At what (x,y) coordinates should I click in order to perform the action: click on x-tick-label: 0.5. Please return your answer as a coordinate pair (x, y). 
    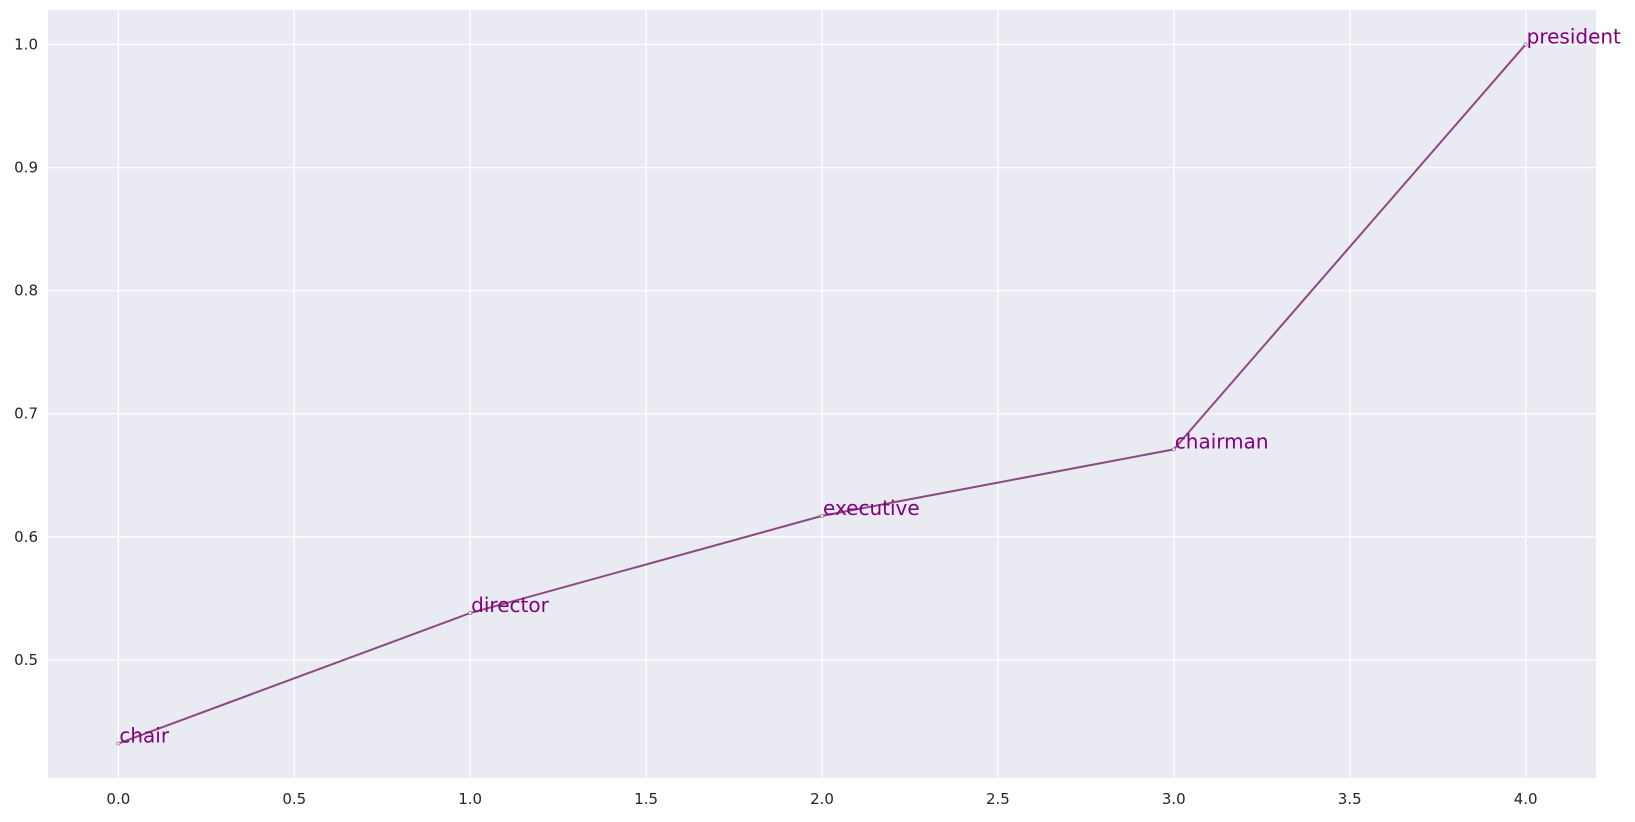
    Looking at the image, I should click on (294, 799).